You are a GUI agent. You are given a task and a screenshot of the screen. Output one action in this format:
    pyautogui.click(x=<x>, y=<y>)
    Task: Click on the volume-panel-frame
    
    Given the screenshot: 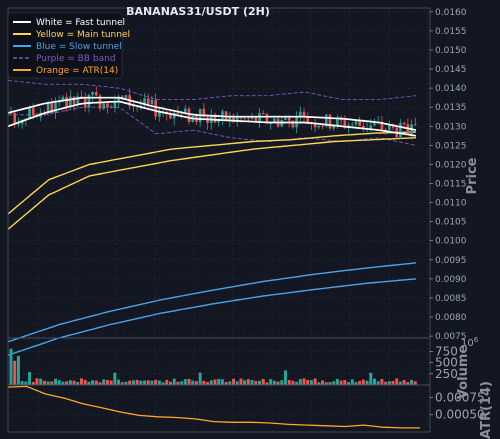 What is the action you would take?
    pyautogui.click(x=219, y=361)
    